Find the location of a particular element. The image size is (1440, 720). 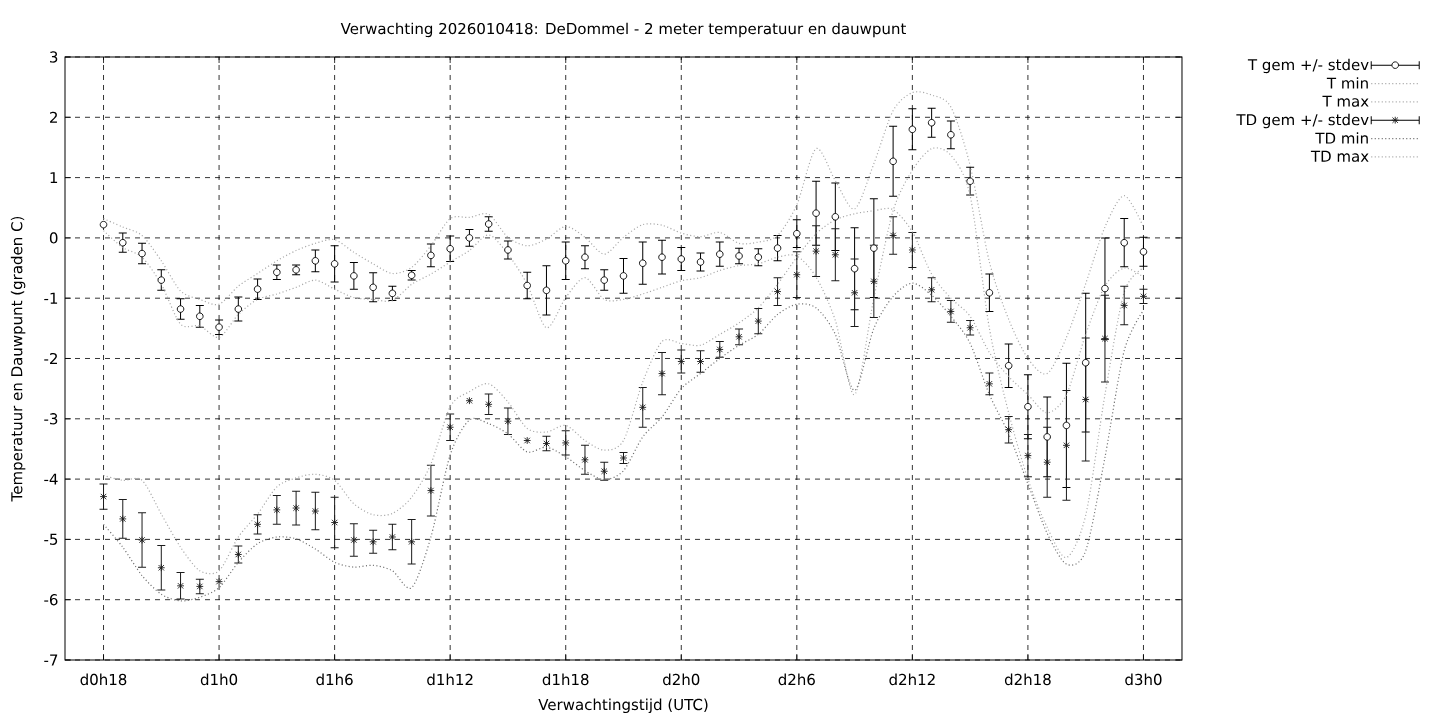

chart-title: Verwachting 2026010418: DeDommel - 2 meter temperatuur en dauwpunt is located at coordinates (623, 30).